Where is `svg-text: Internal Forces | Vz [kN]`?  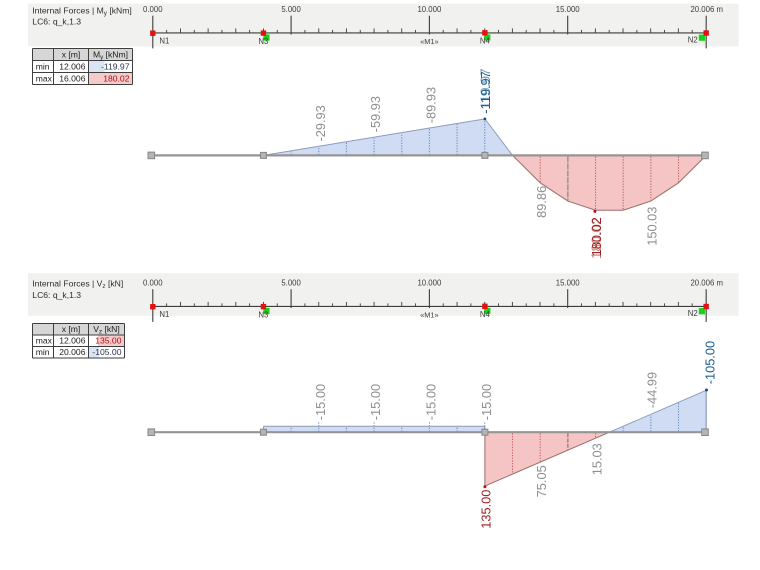 svg-text: Internal Forces | Vz [kN] is located at coordinates (77, 285).